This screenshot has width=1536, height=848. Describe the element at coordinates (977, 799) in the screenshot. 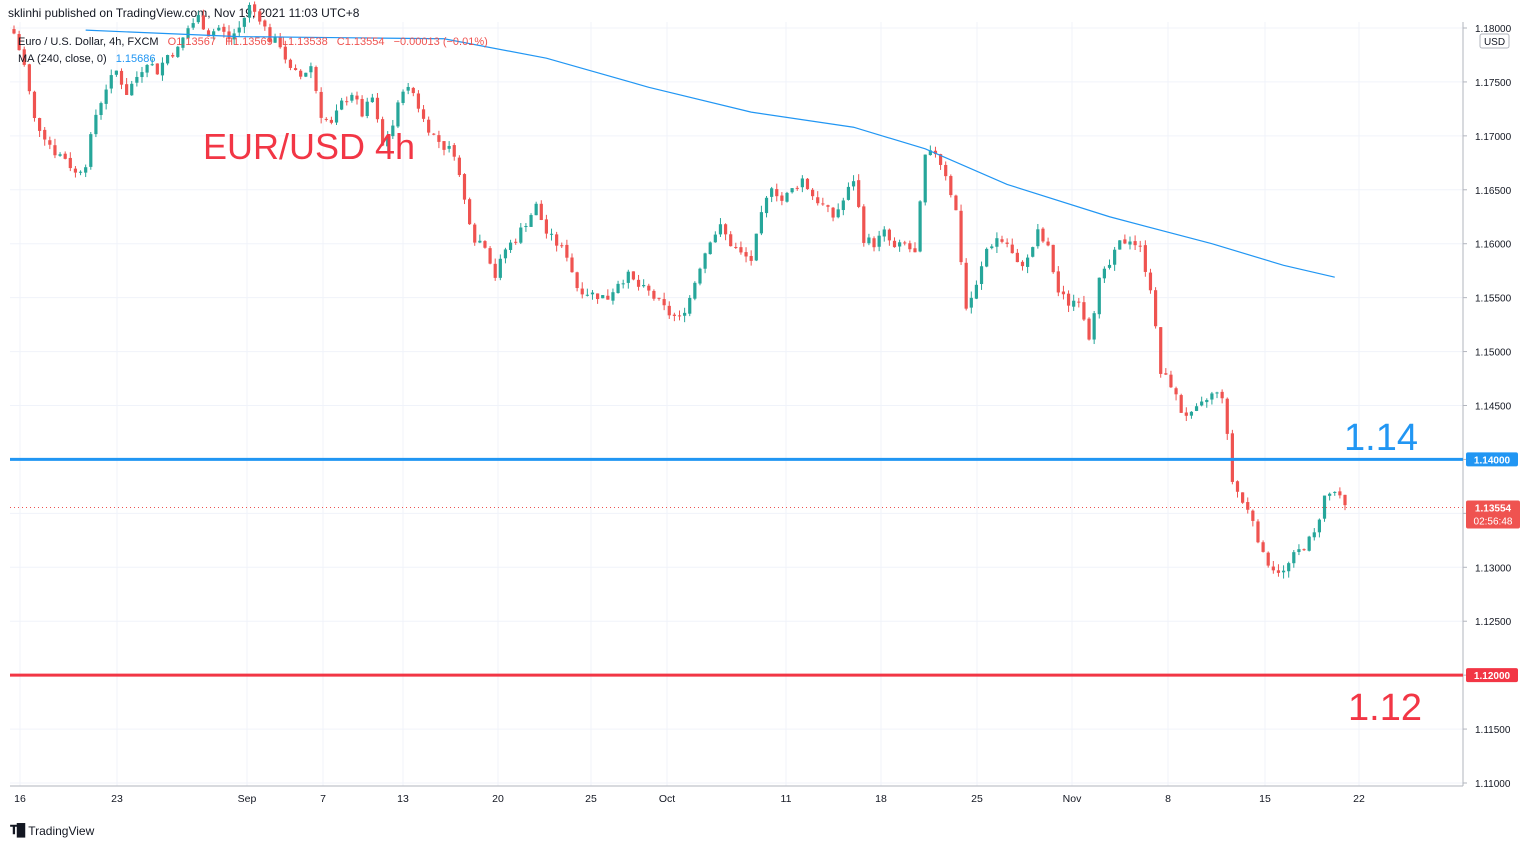

I see `time-tick-label: 25` at that location.